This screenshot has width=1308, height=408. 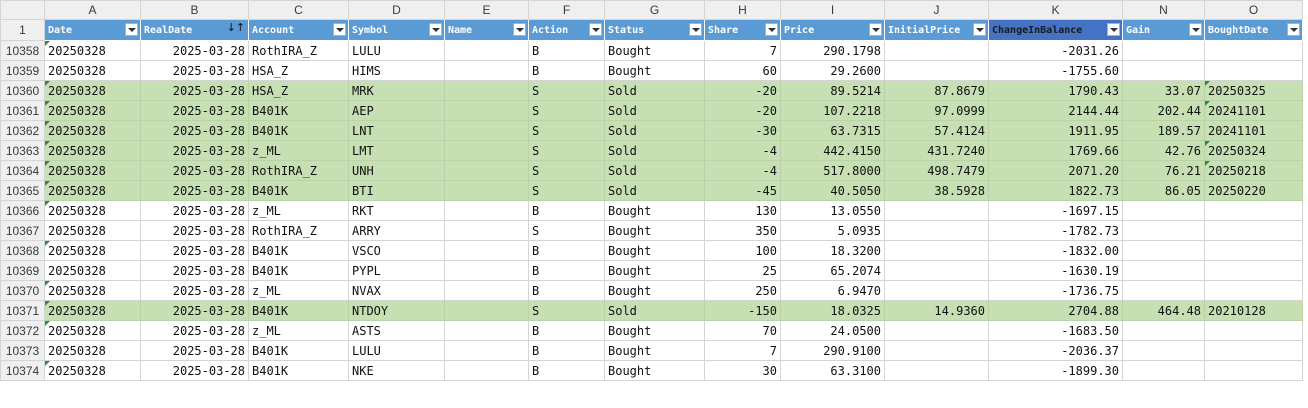 What do you see at coordinates (654, 30) in the screenshot?
I see `header-cell-status: Status` at bounding box center [654, 30].